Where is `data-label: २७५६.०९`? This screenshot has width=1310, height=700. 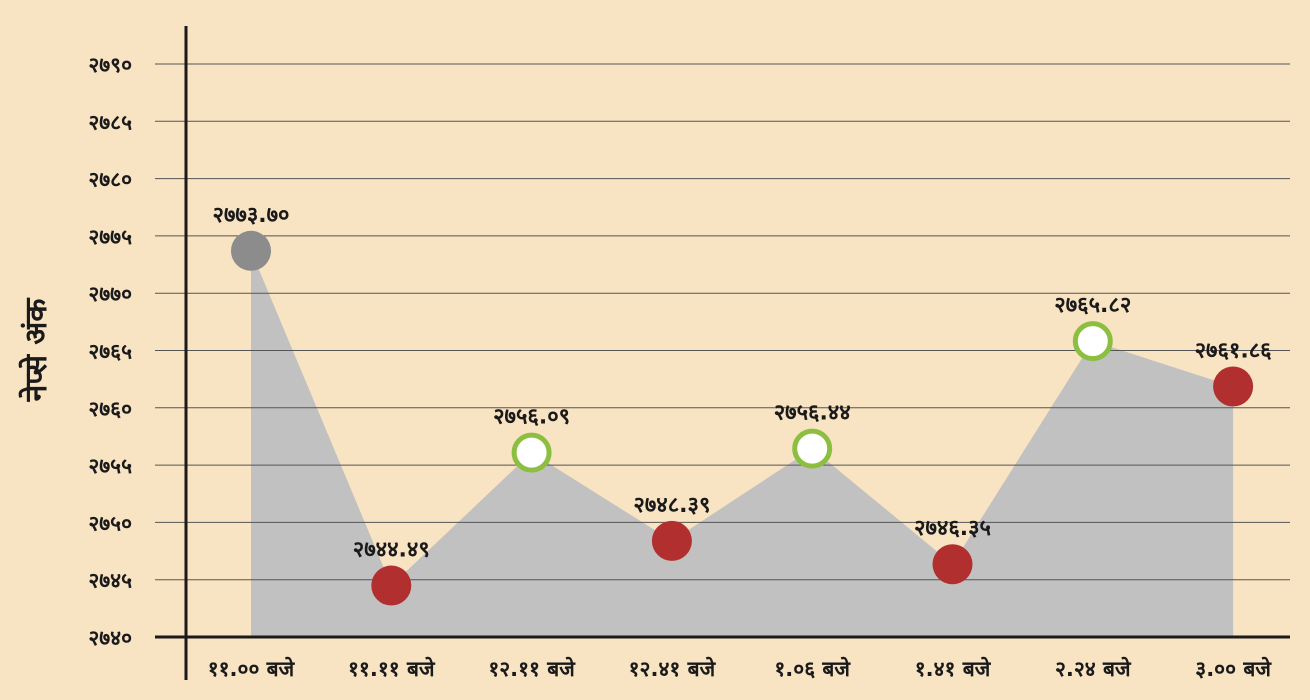 data-label: २७५६.०९ is located at coordinates (531, 417).